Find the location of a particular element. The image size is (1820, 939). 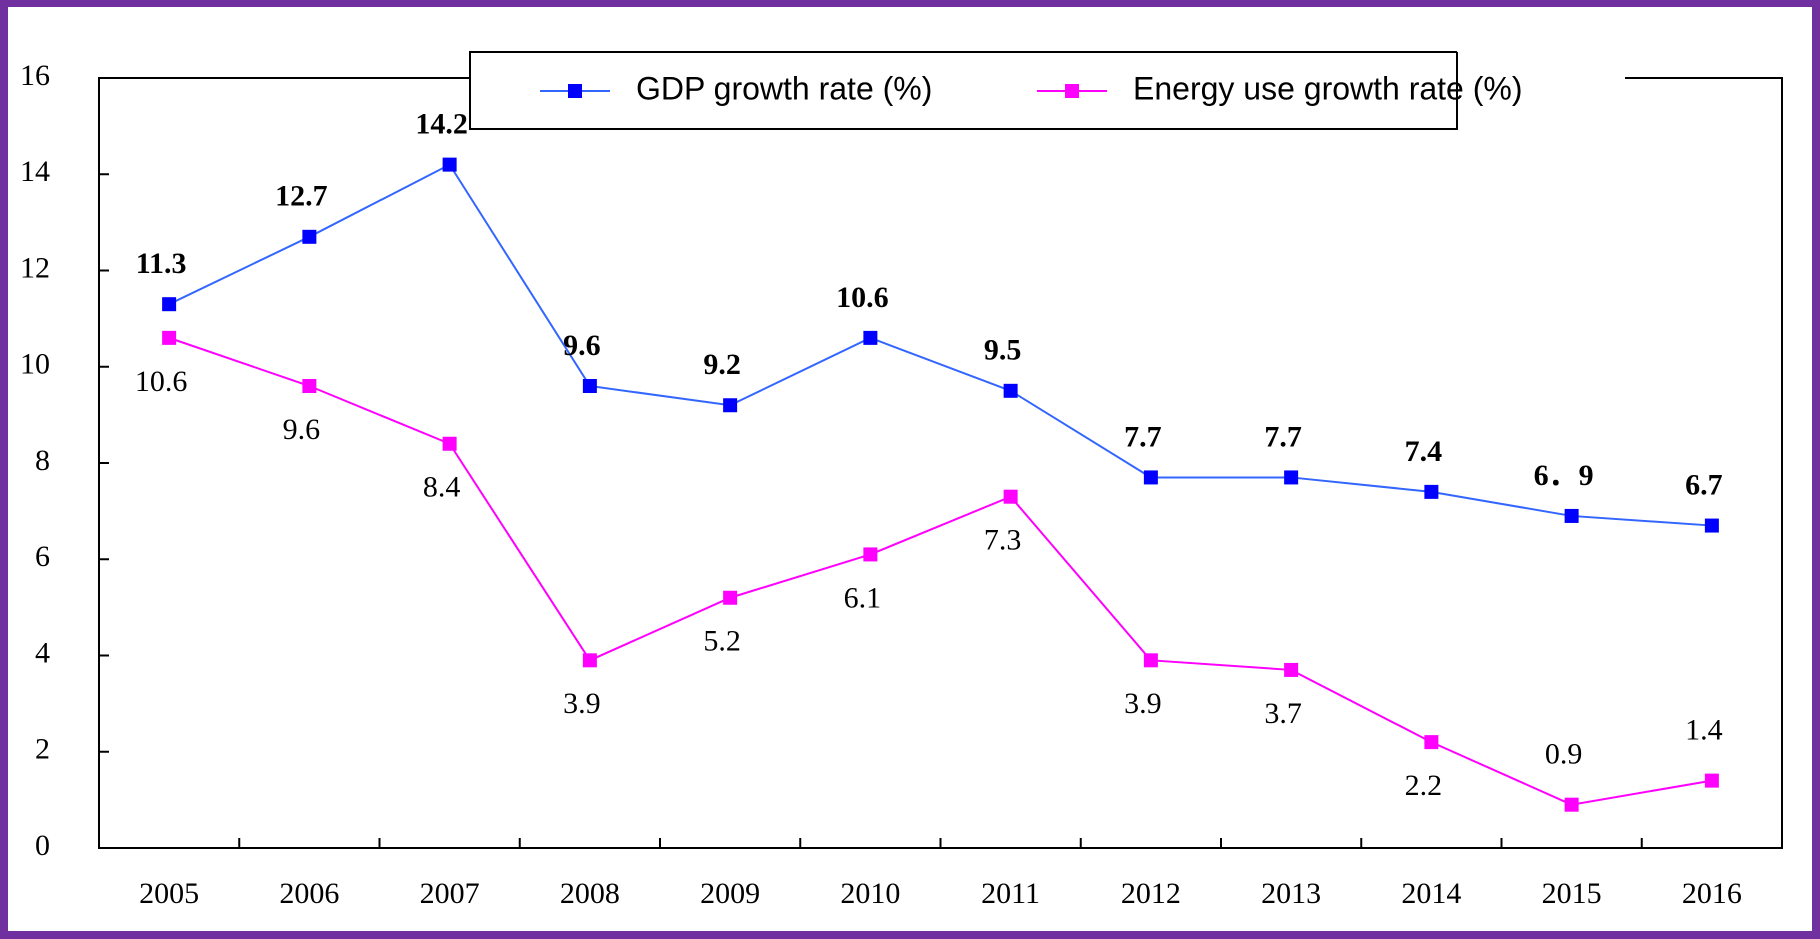

y-tick-label: 16 is located at coordinates (35, 75).